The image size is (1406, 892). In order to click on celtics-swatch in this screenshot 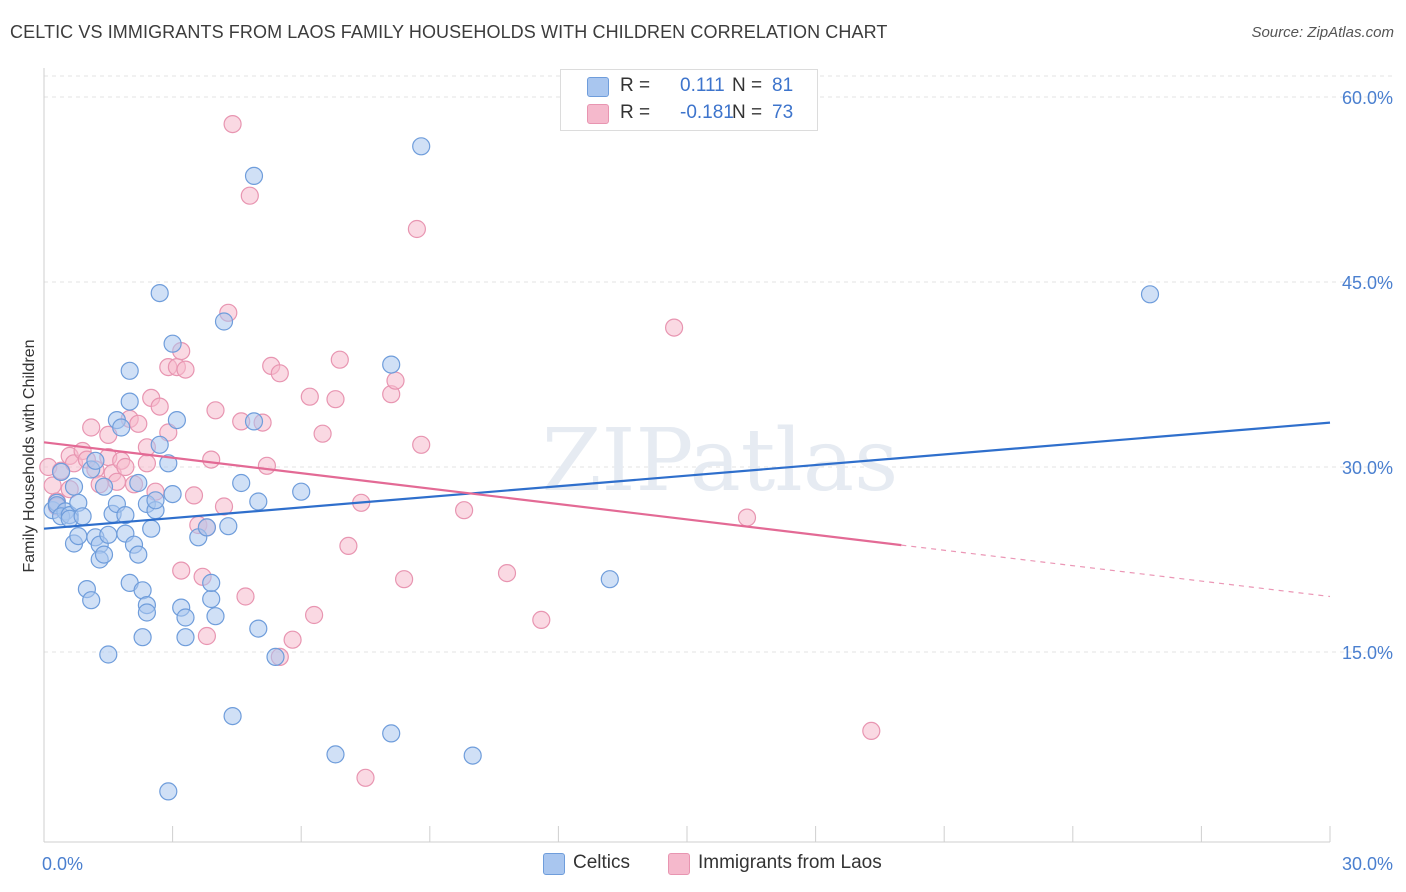, I will do `click(598, 87)`.